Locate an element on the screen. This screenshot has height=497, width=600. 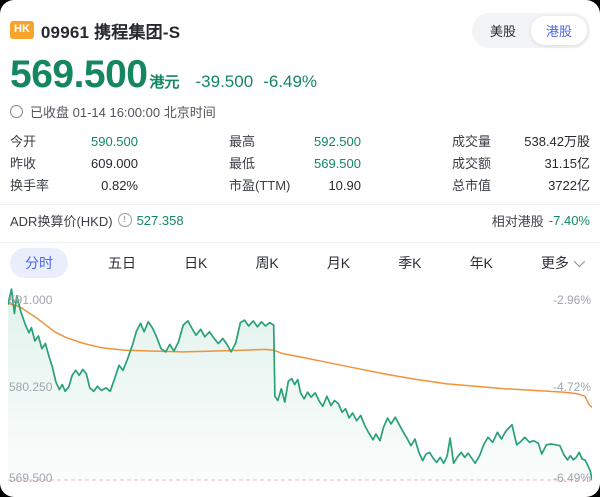
stat-value: 538.42万股 is located at coordinates (557, 141).